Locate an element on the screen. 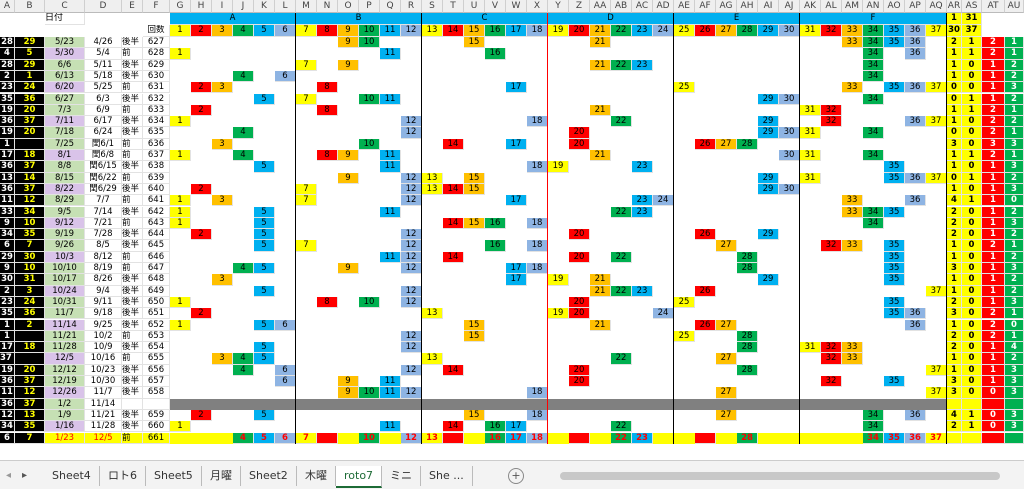 The height and width of the screenshot is (489, 1024). sheet-tab: 月曜 is located at coordinates (221, 476).